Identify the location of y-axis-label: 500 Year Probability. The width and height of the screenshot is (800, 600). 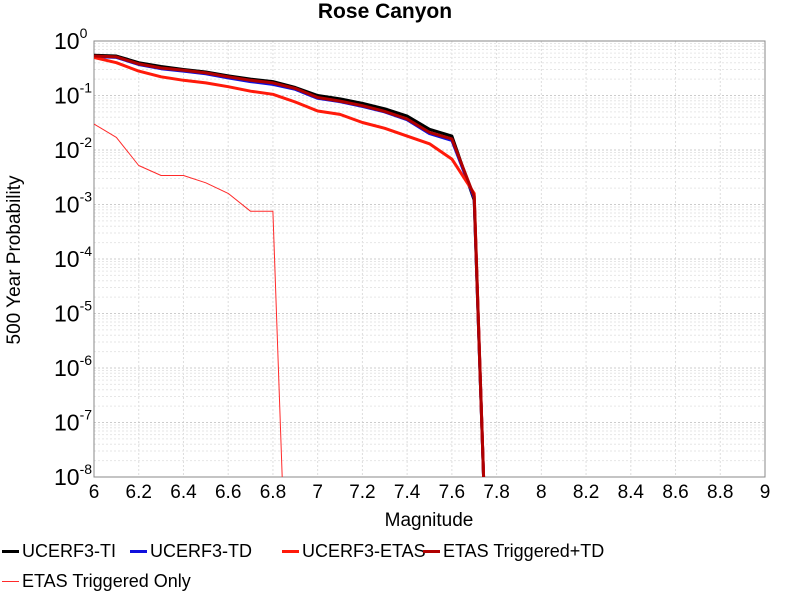
(14, 260).